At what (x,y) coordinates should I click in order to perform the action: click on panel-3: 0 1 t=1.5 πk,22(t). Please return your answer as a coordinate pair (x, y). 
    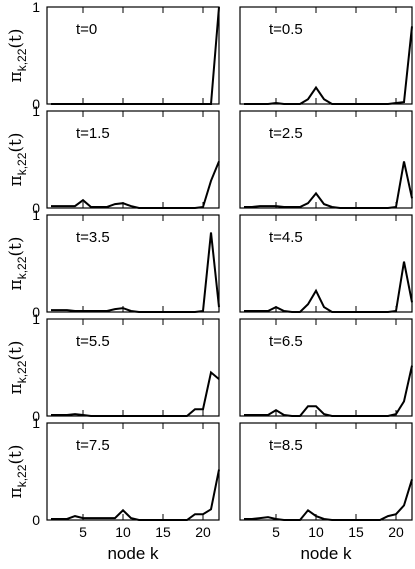
    Looking at the image, I should click on (113, 159).